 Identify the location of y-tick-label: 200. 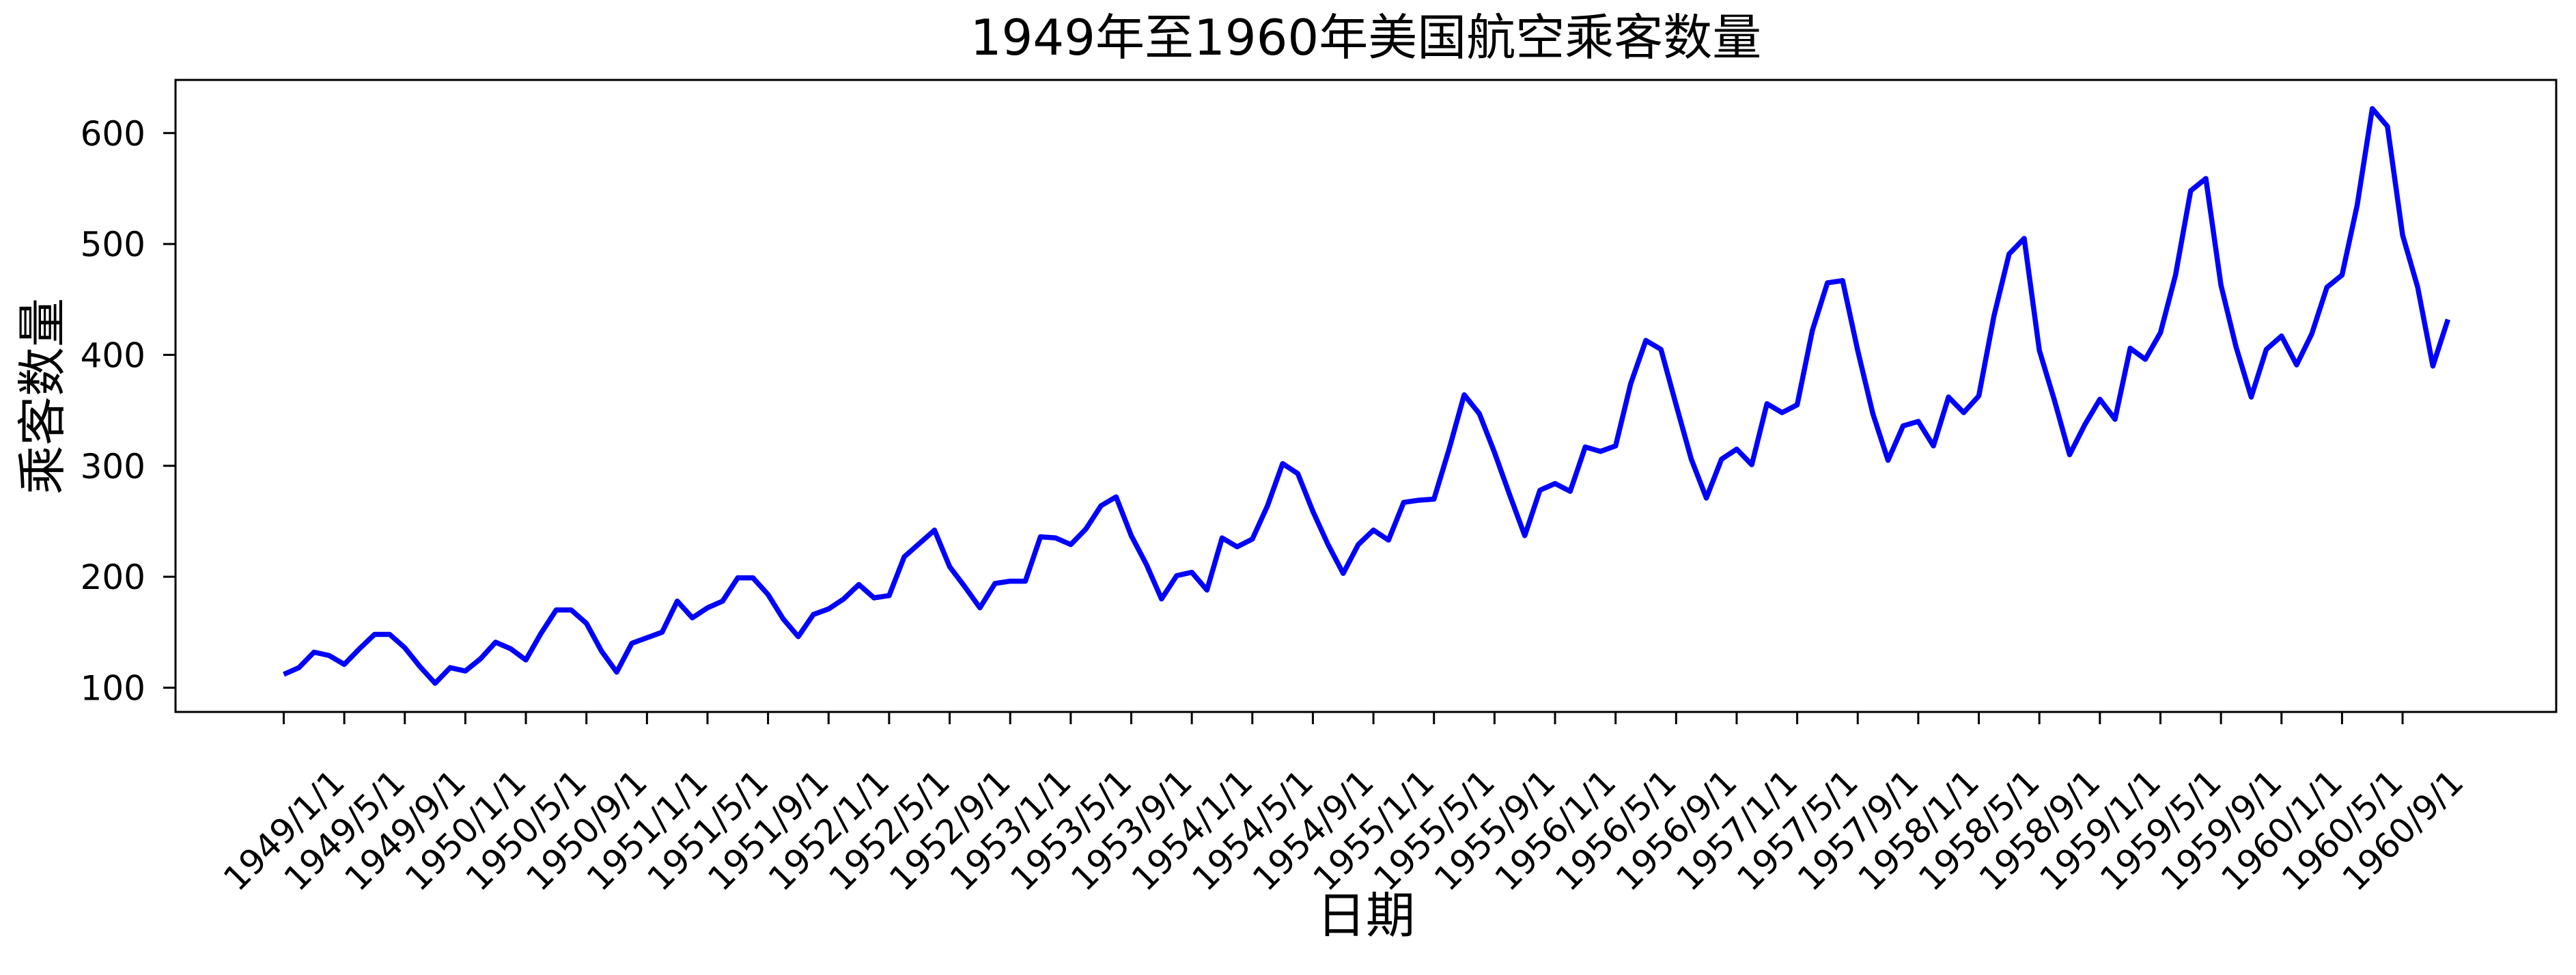
(113, 577).